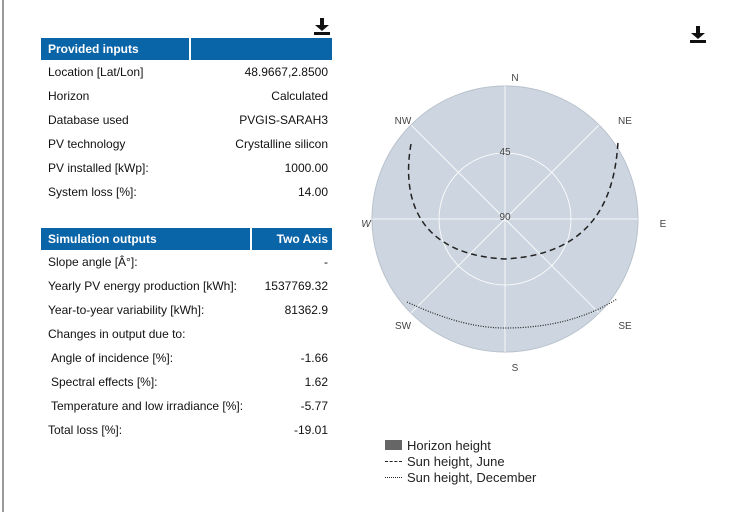 Image resolution: width=730 pixels, height=512 pixels. Describe the element at coordinates (186, 144) in the screenshot. I see `table-row: PV technology Crystalline silicon` at that location.